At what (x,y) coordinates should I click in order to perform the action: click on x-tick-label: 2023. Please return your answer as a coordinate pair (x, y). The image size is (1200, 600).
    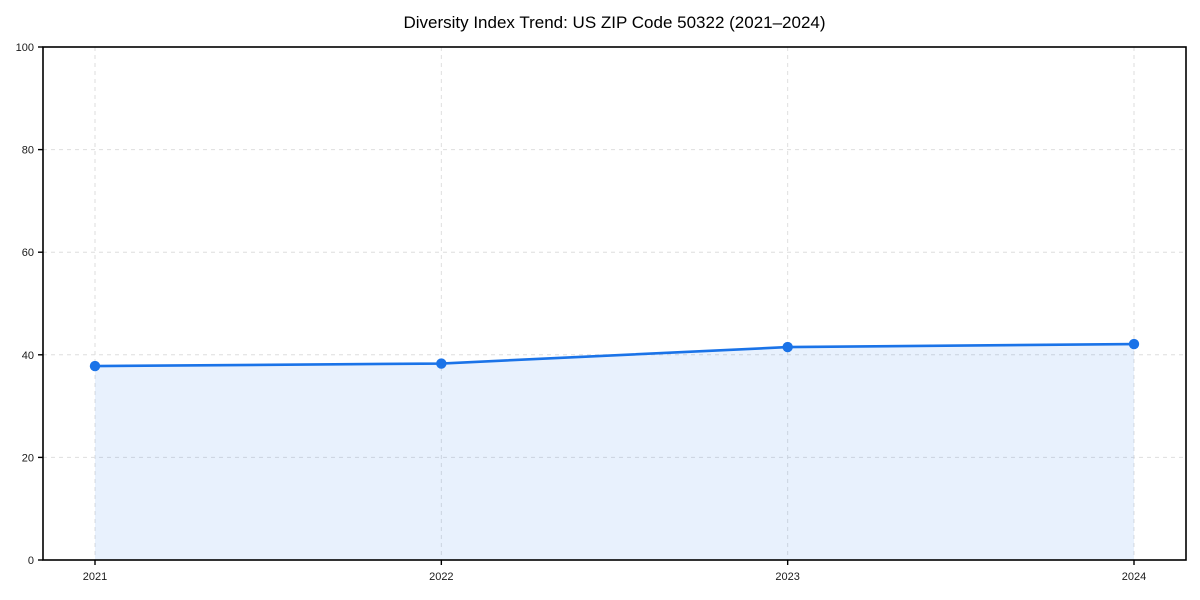
    Looking at the image, I should click on (787, 577).